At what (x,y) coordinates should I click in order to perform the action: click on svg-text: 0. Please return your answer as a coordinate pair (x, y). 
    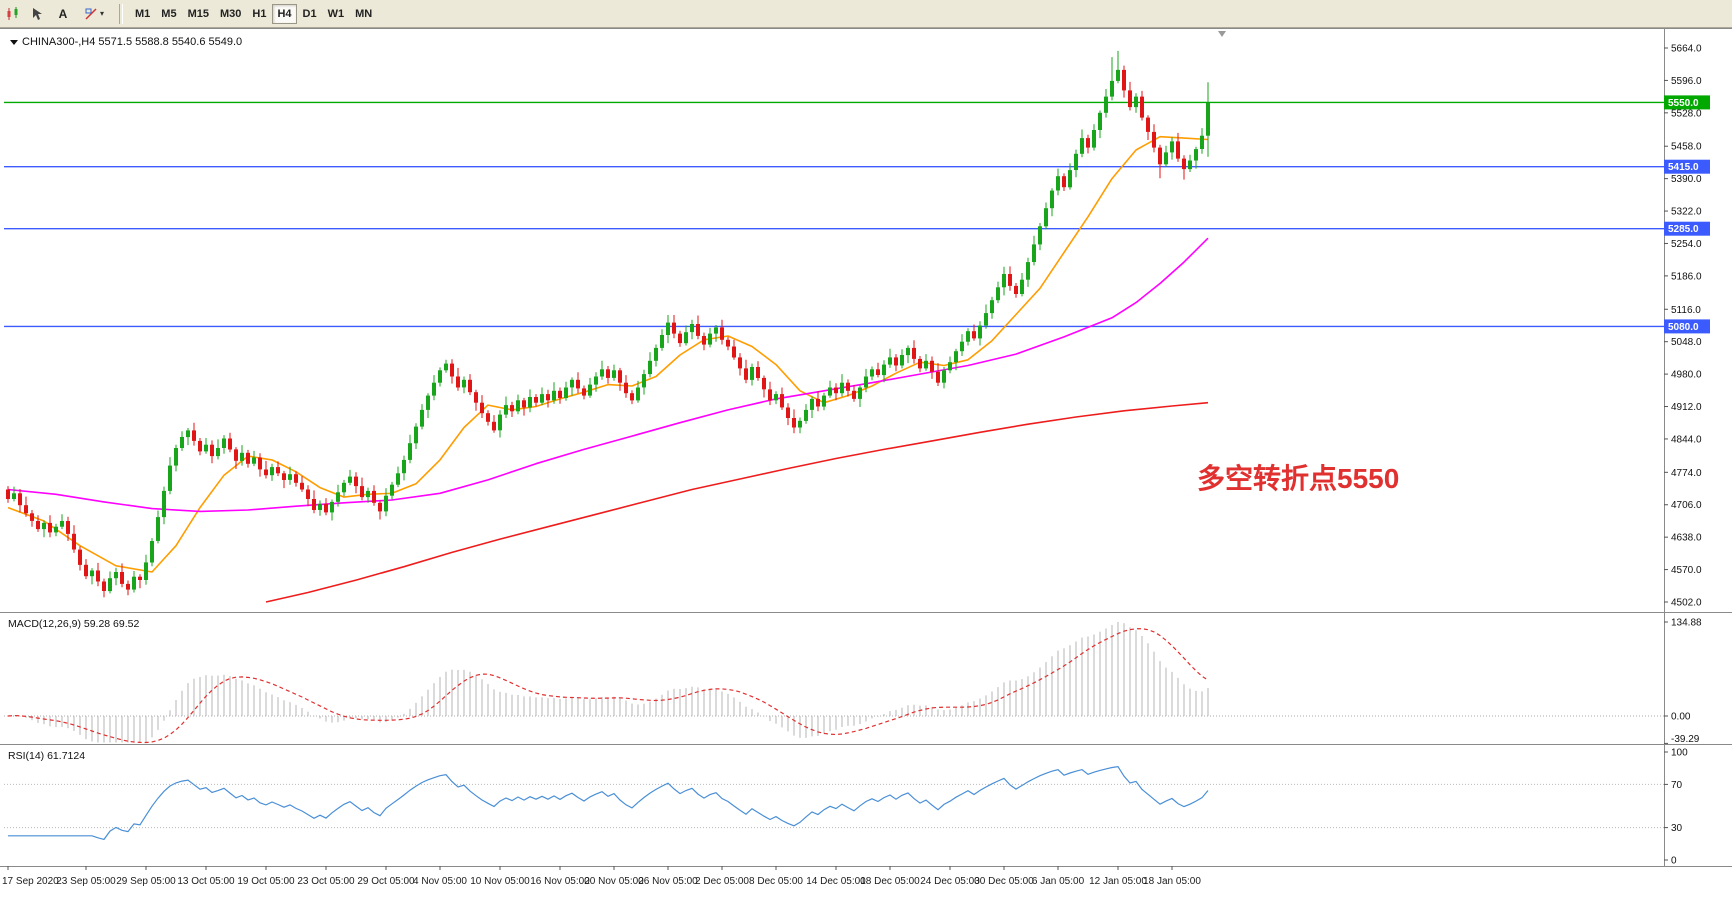
    Looking at the image, I should click on (1674, 861).